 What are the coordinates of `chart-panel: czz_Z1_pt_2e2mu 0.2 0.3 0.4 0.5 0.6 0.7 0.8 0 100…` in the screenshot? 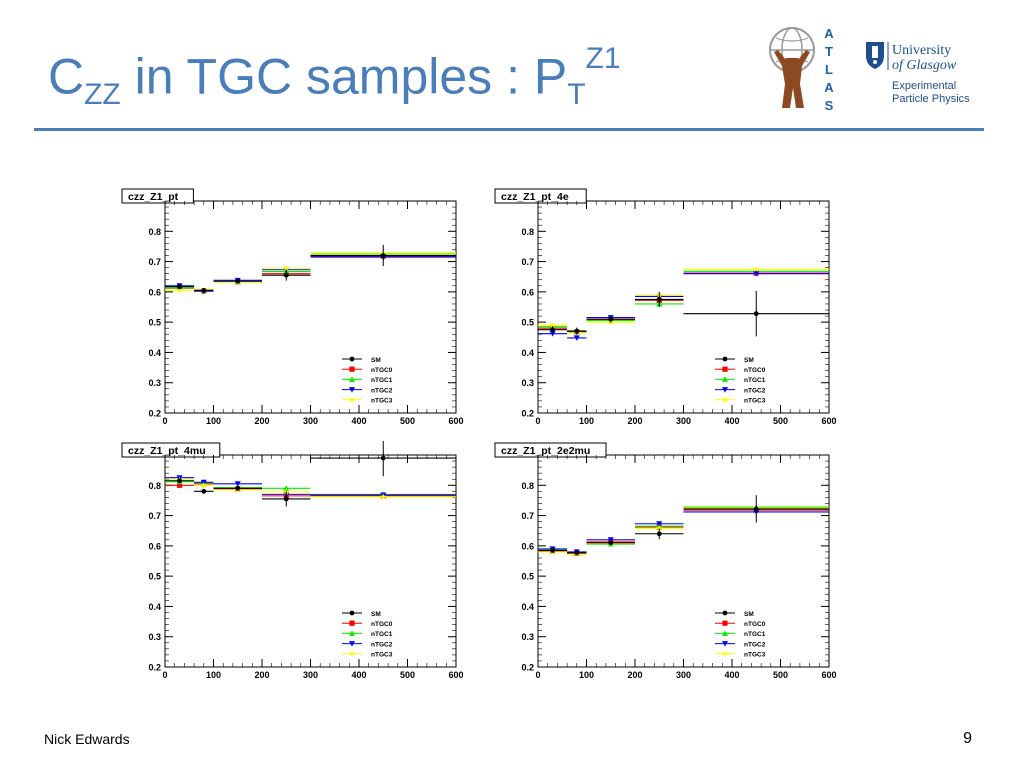 It's located at (665, 560).